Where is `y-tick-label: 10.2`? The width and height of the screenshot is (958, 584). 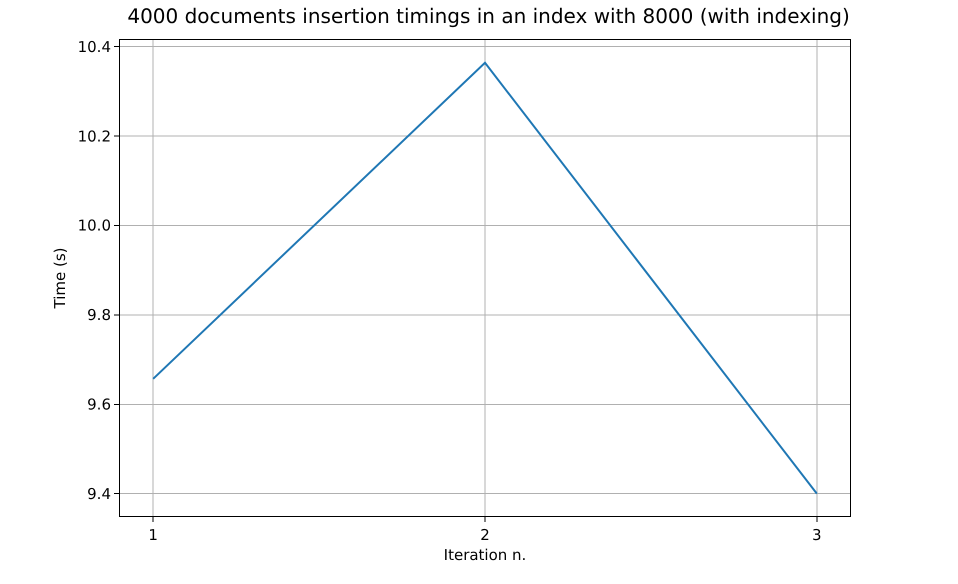 y-tick-label: 10.2 is located at coordinates (94, 136).